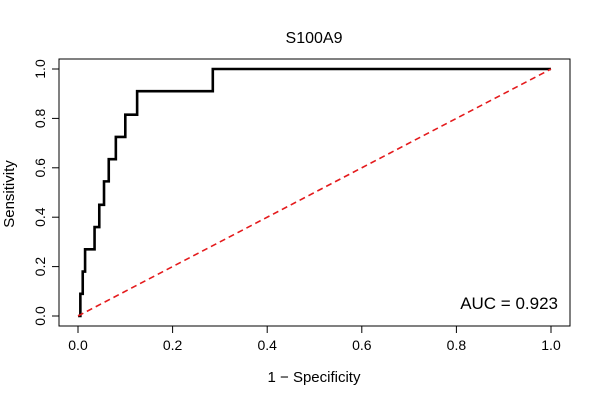  I want to click on y-axis: 0.0 0.2 0.4 0.6 0.8 1.0, so click(45, 192).